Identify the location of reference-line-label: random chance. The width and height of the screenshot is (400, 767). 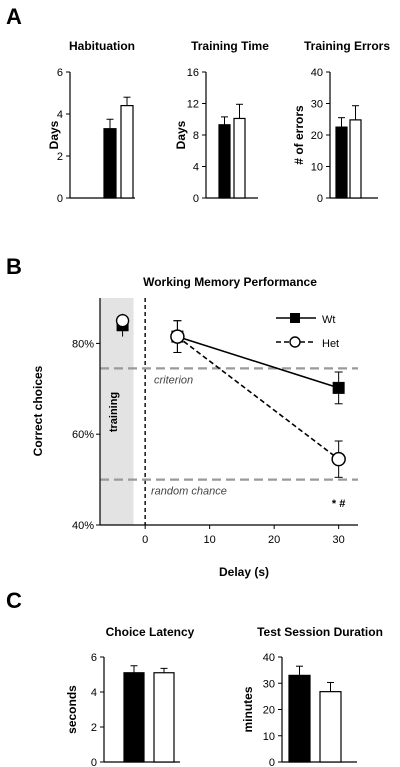
(189, 492).